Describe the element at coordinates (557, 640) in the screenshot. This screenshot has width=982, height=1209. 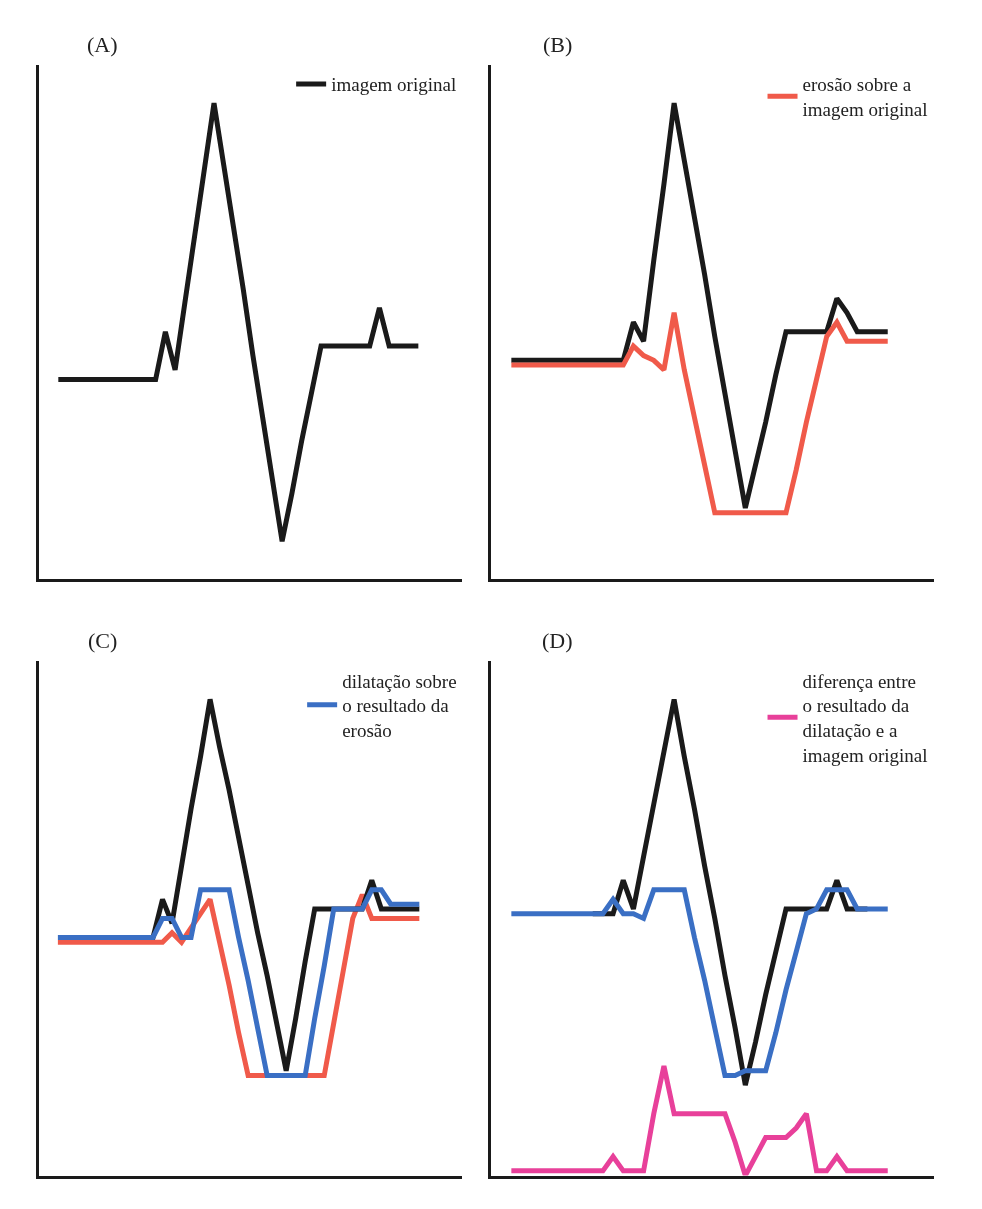
I see `chart-title: (D)` at that location.